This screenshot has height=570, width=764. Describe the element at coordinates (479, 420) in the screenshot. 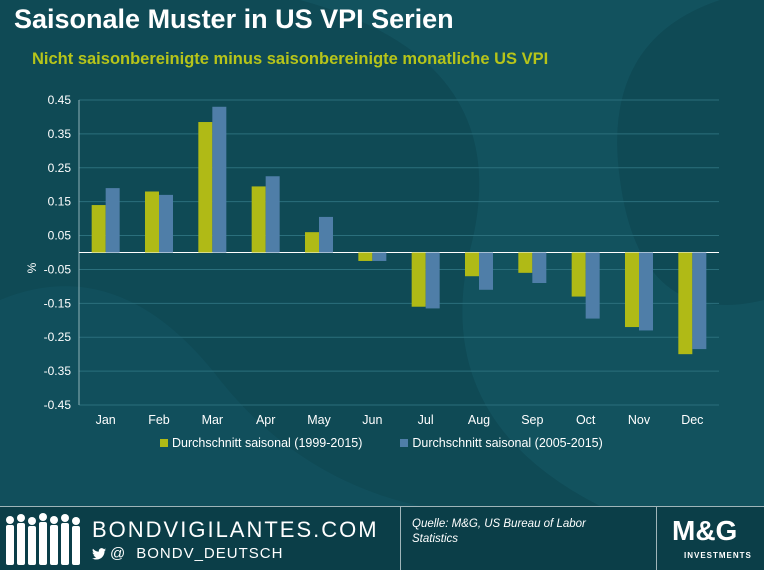

I see `x-tick-label: Aug` at that location.